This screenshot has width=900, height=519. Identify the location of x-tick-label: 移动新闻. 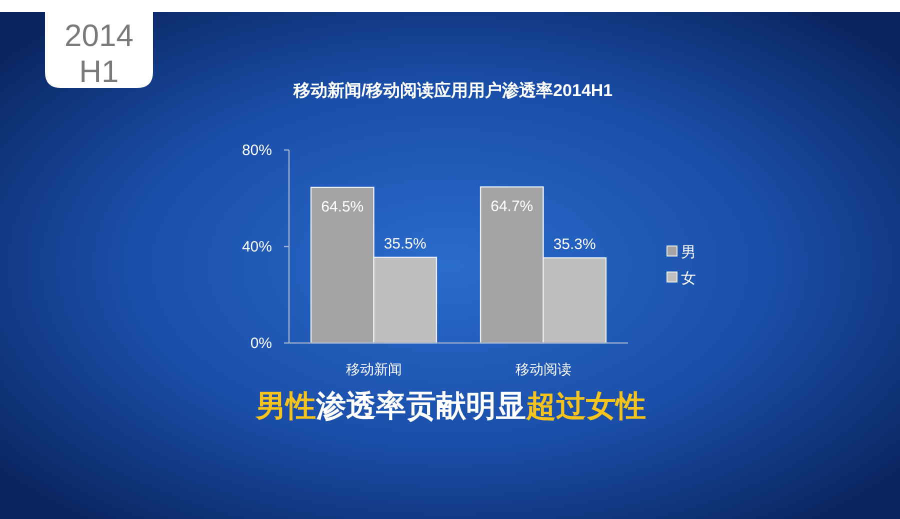
(374, 369).